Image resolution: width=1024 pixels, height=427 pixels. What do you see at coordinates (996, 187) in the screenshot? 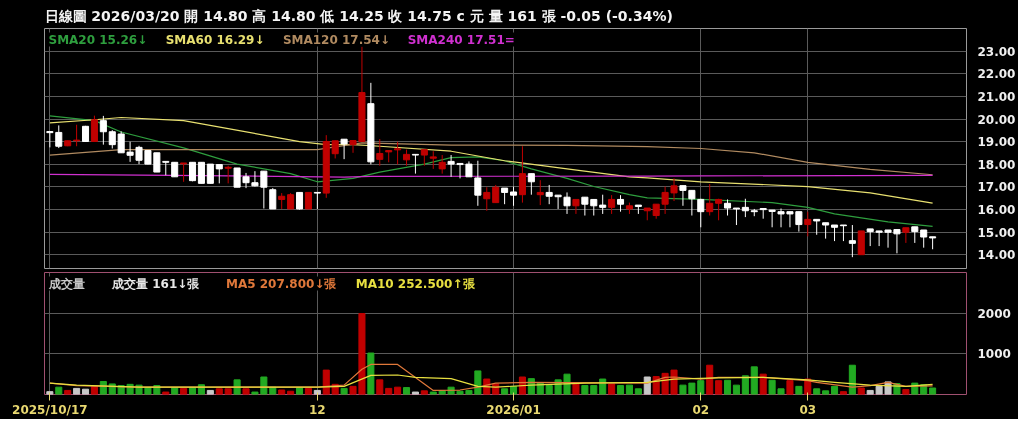
I see `y-tick-label: 17.00` at bounding box center [996, 187].